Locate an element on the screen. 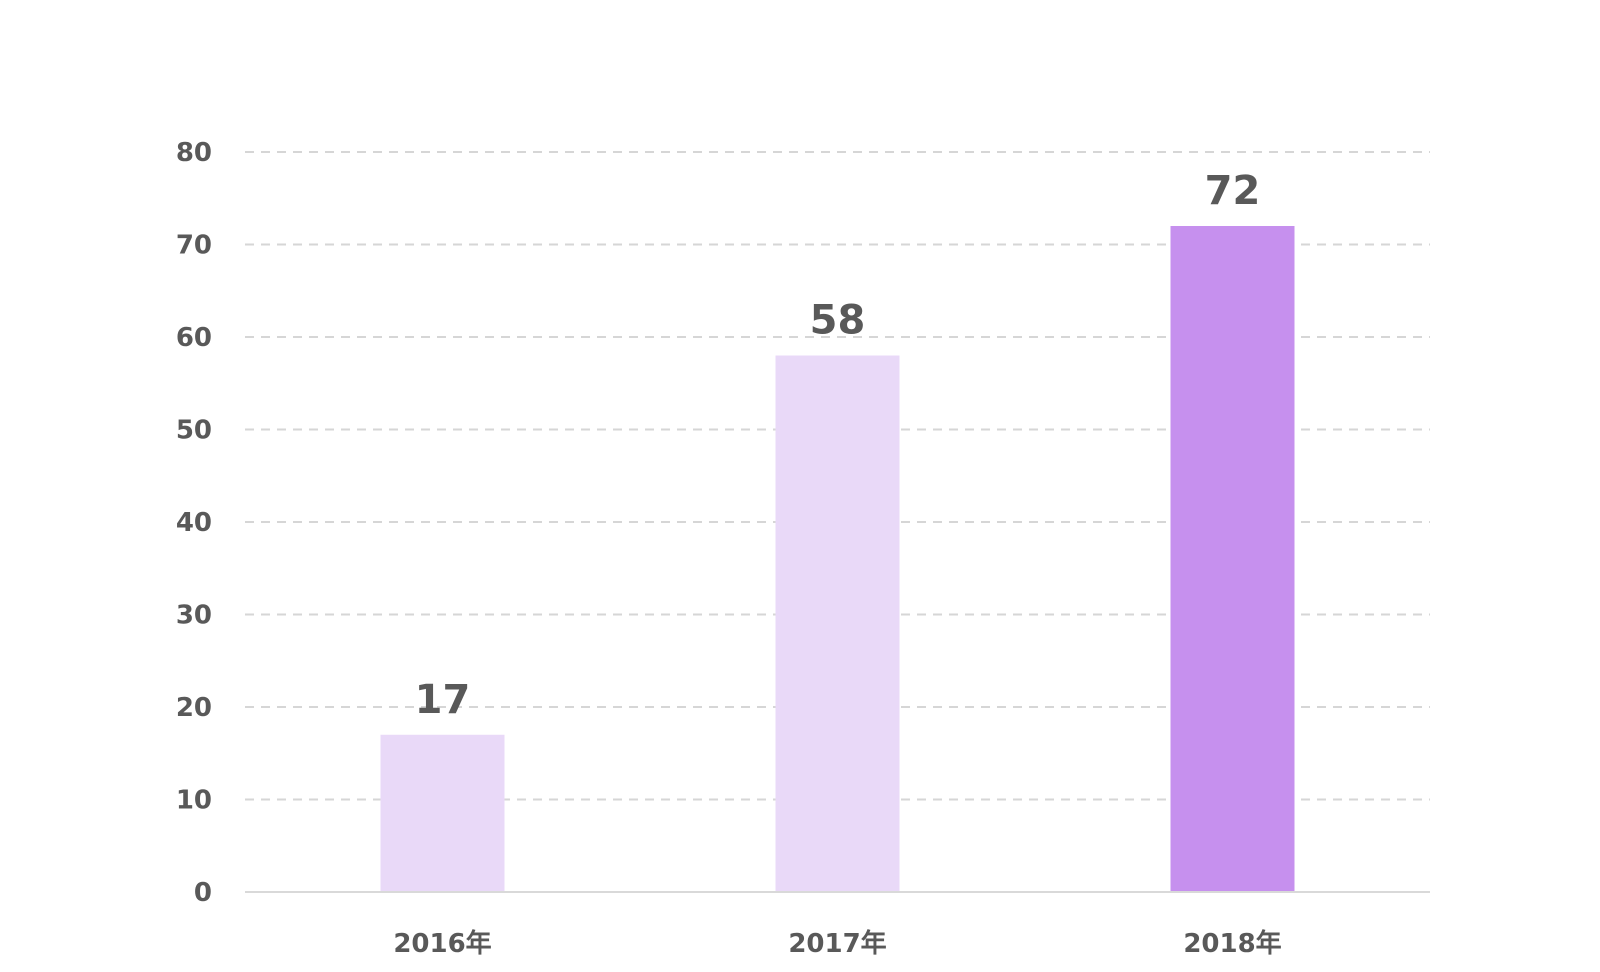 Image resolution: width=1600 pixels, height=972 pixels. data-label: 58 is located at coordinates (838, 321).